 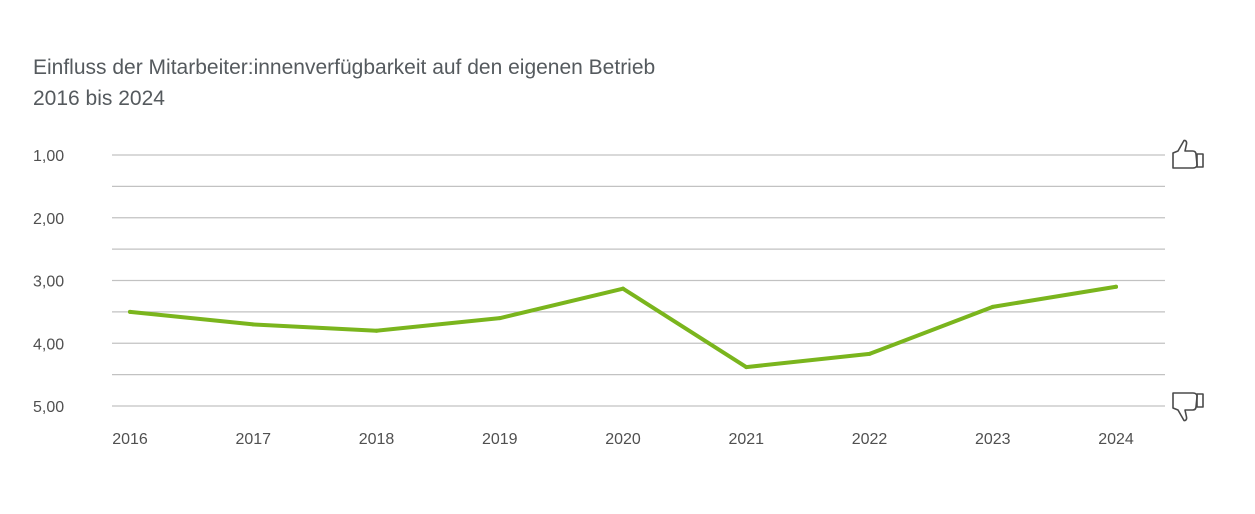 I want to click on x-tick-label: 2019, so click(x=500, y=439).